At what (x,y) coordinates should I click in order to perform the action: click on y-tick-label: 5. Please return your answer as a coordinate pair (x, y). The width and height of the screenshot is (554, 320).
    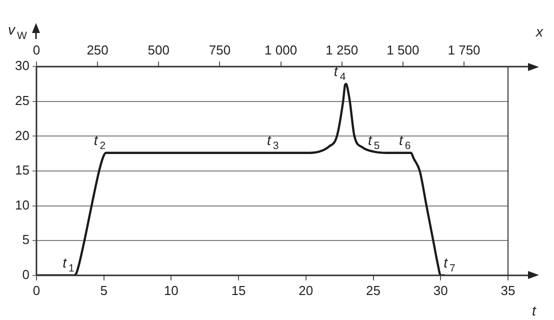
    Looking at the image, I should click on (26, 240).